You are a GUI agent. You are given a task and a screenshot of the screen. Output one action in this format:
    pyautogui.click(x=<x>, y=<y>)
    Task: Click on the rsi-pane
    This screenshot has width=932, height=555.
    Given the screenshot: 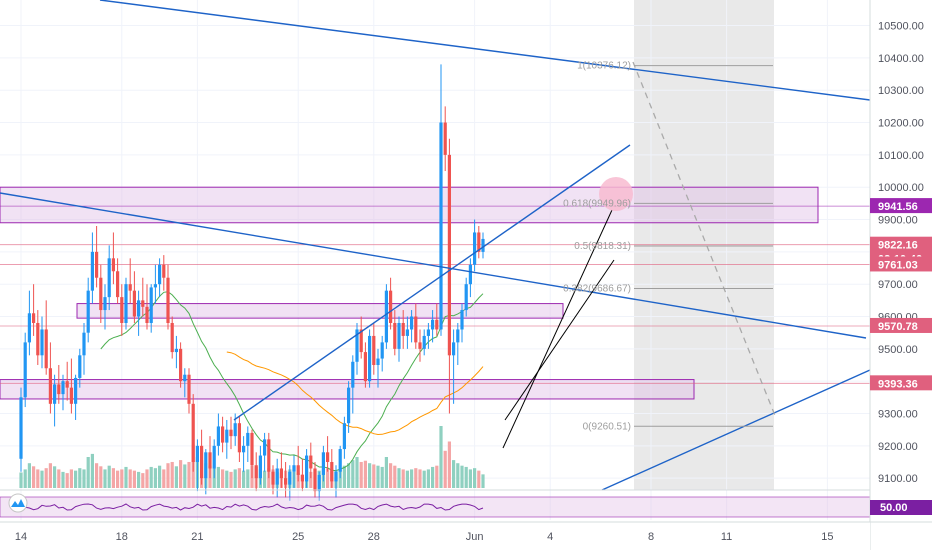 What is the action you would take?
    pyautogui.click(x=466, y=503)
    